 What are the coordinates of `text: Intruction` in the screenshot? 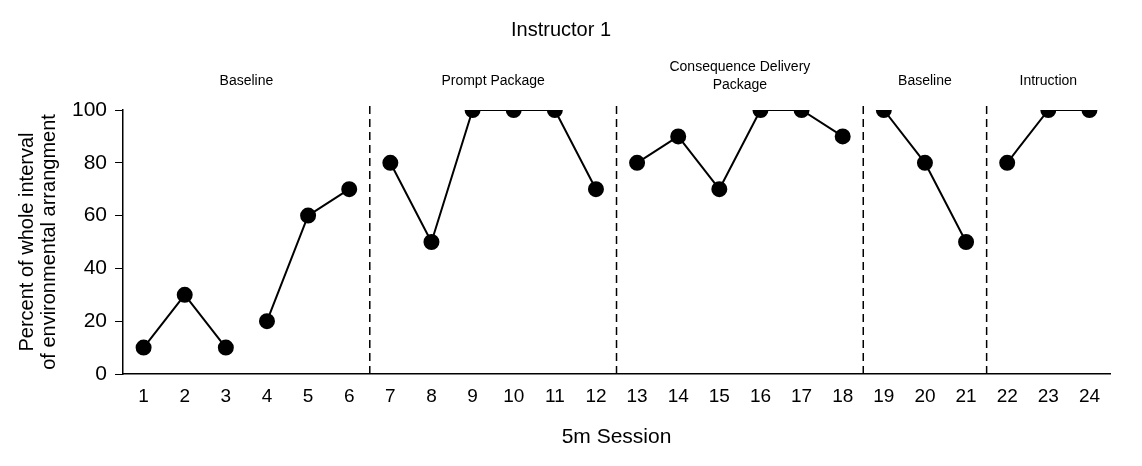 It's located at (1048, 79).